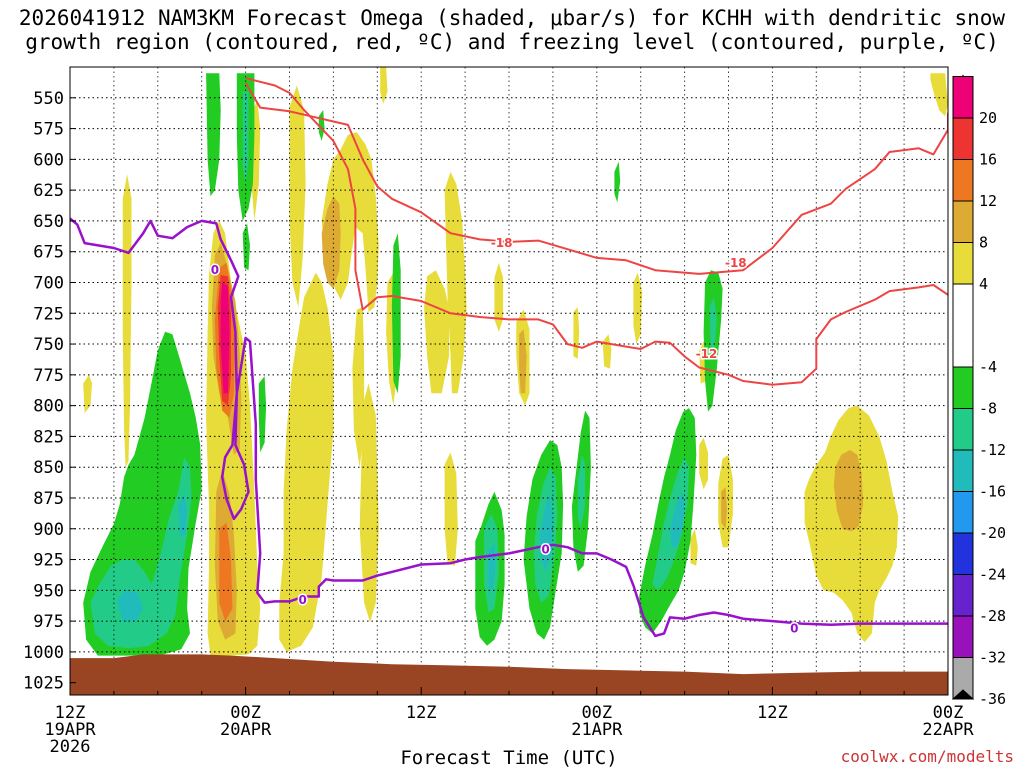 The image size is (1024, 768). Describe the element at coordinates (948, 730) in the screenshot. I see `x-tick-label-60-1: 22APR` at that location.